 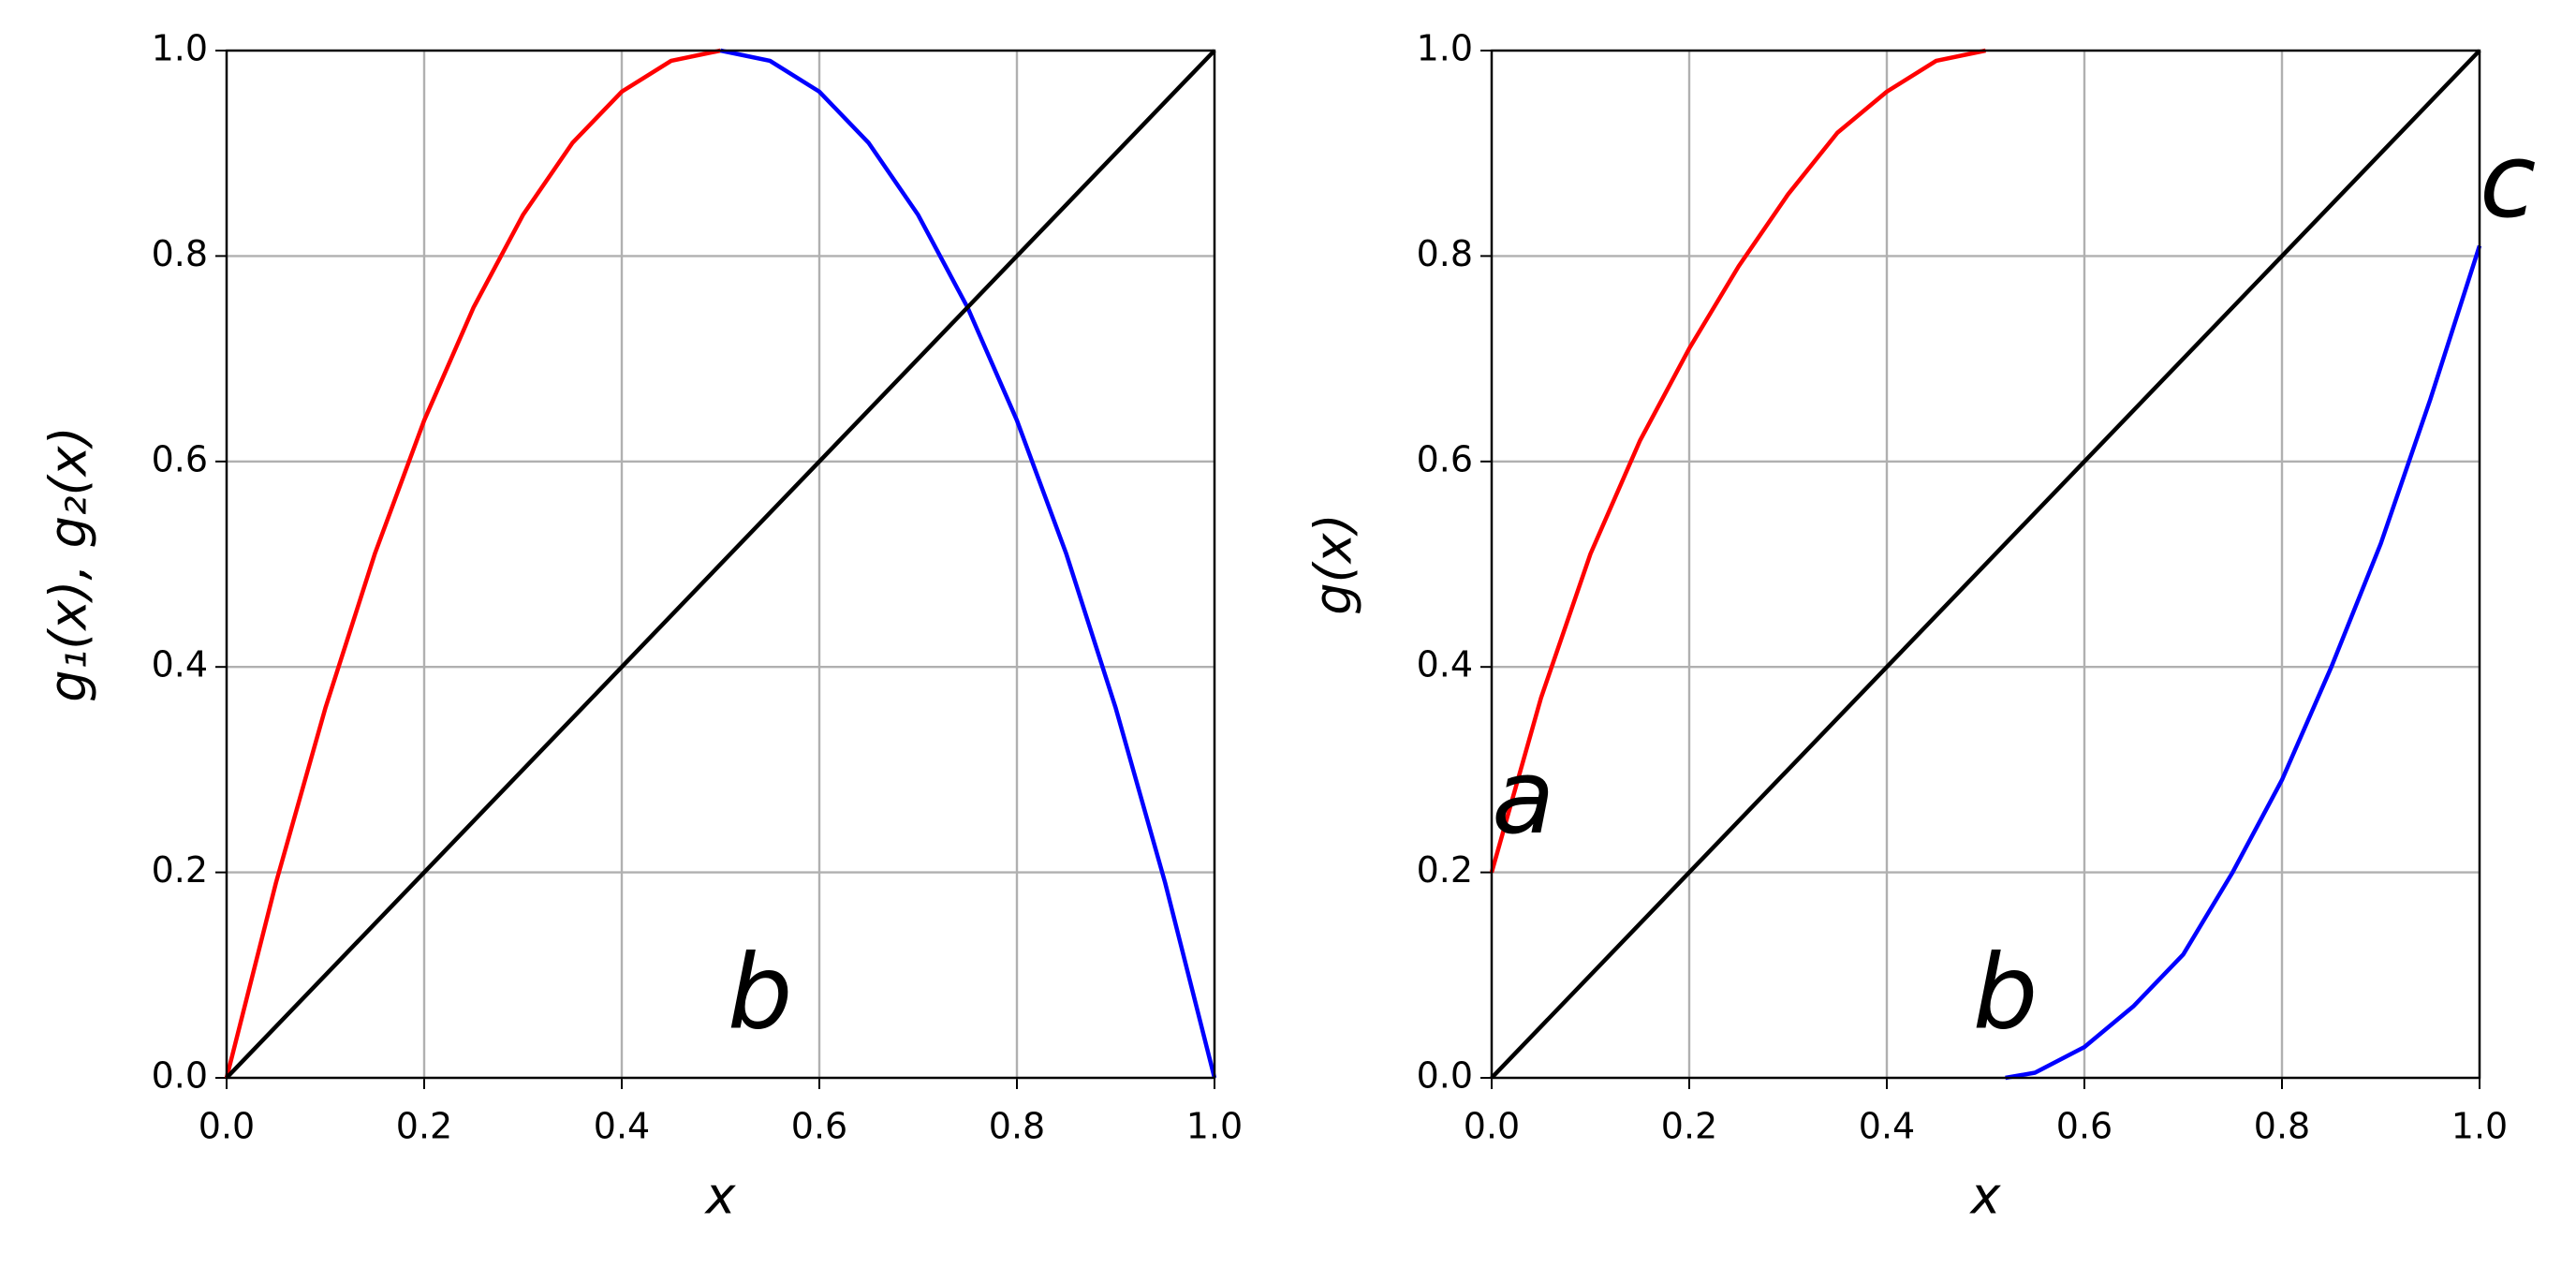 What do you see at coordinates (1333, 563) in the screenshot?
I see `y-axis-label: g(x)` at bounding box center [1333, 563].